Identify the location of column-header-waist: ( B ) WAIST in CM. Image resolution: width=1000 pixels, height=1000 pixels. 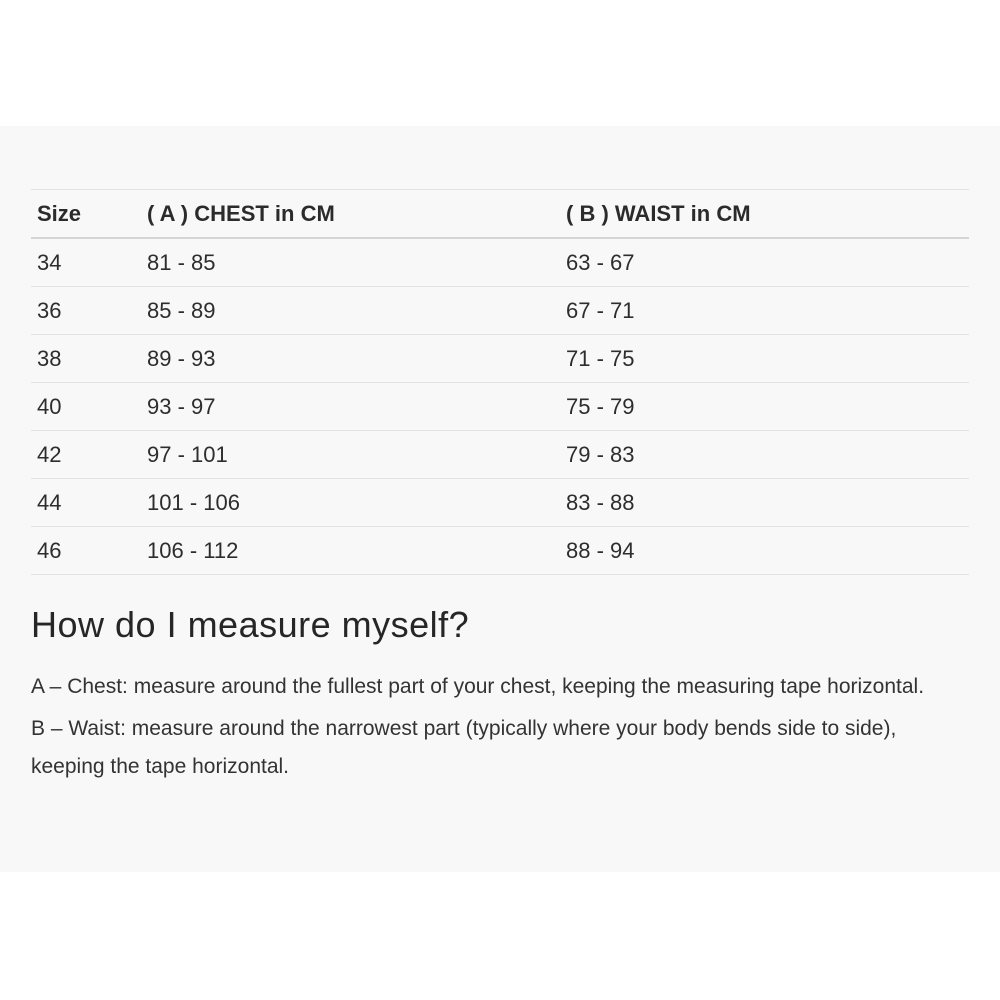
(764, 214).